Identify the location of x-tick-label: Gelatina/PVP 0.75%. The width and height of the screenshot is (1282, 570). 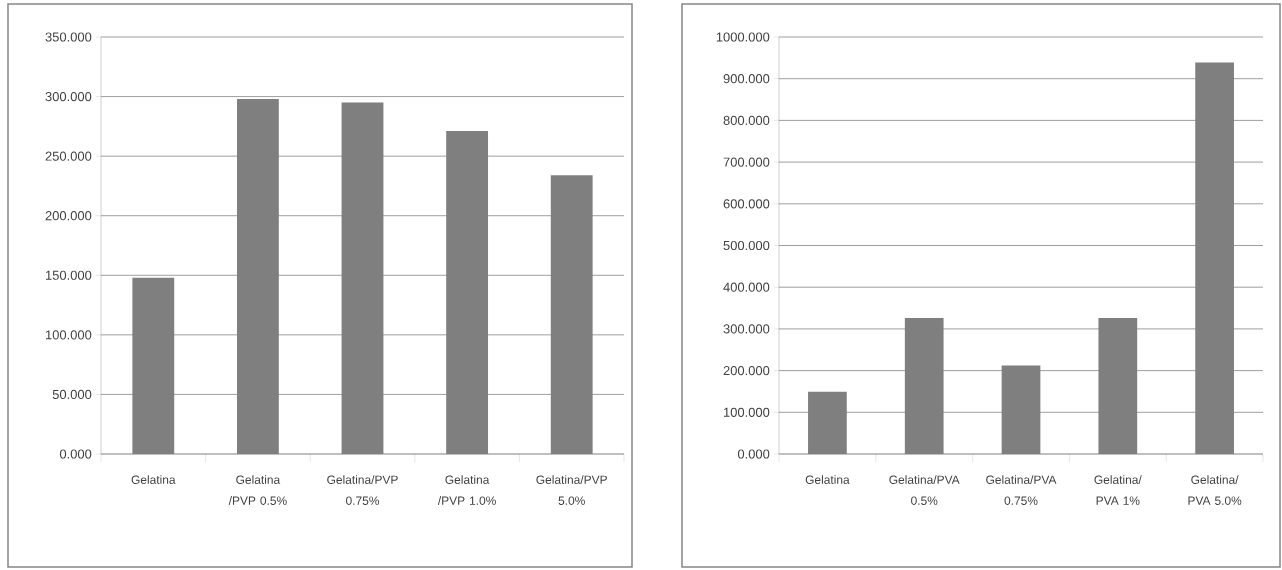
(362, 490).